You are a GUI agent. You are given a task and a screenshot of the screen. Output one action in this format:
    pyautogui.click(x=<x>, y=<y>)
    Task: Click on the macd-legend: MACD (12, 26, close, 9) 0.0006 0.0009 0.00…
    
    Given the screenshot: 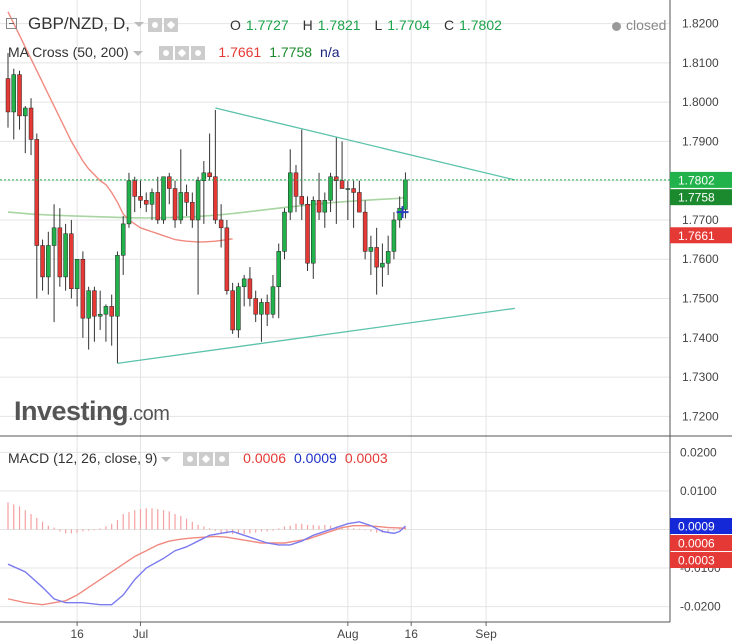 What is the action you would take?
    pyautogui.click(x=202, y=458)
    